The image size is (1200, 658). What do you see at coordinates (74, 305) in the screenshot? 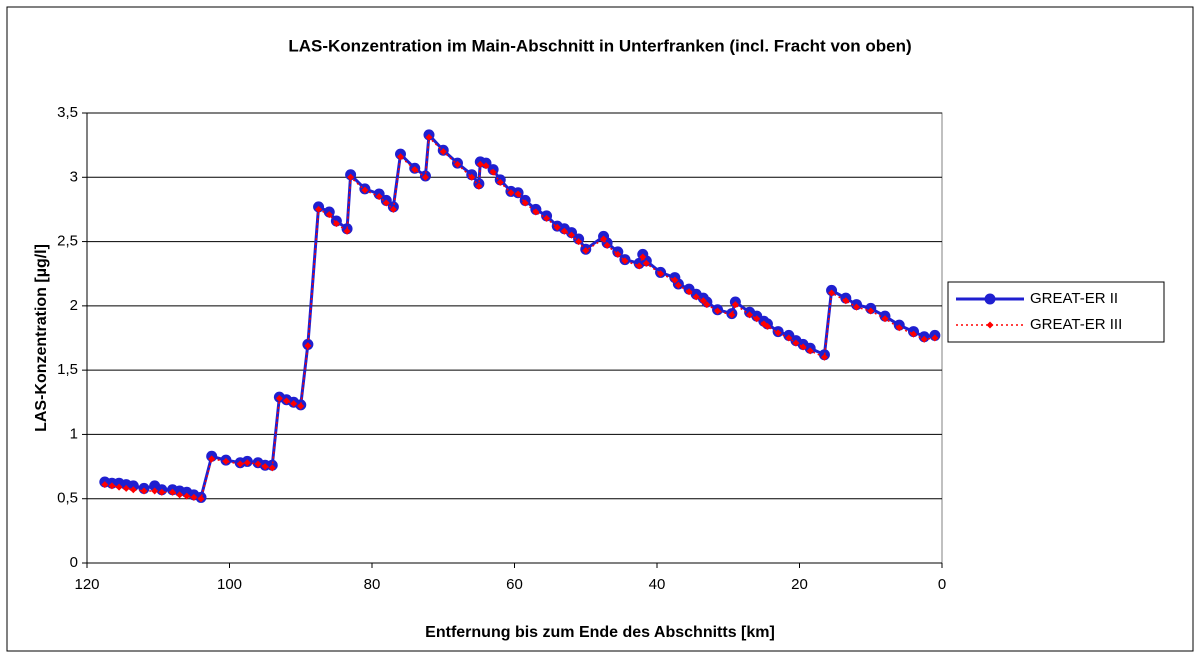
I see `y-tick-label: 2` at bounding box center [74, 305].